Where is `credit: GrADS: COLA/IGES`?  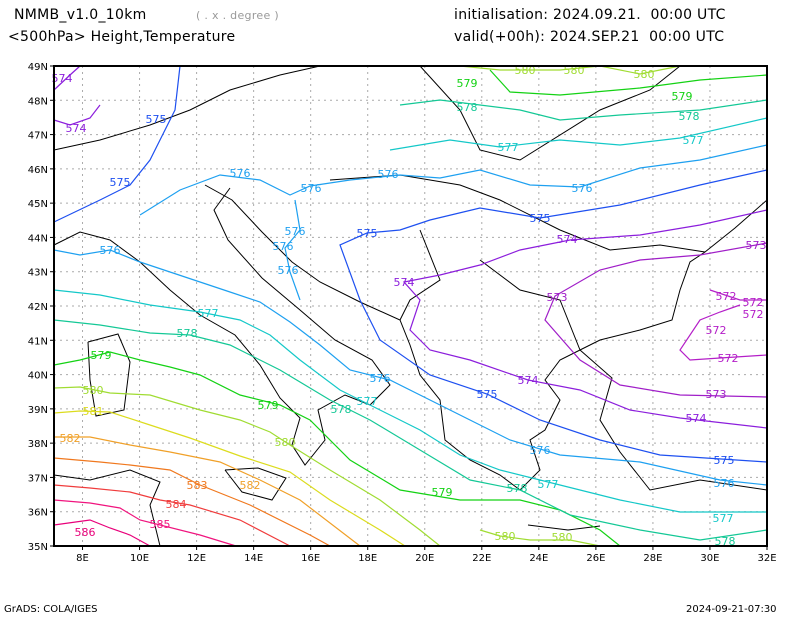 credit: GrADS: COLA/IGES is located at coordinates (51, 609).